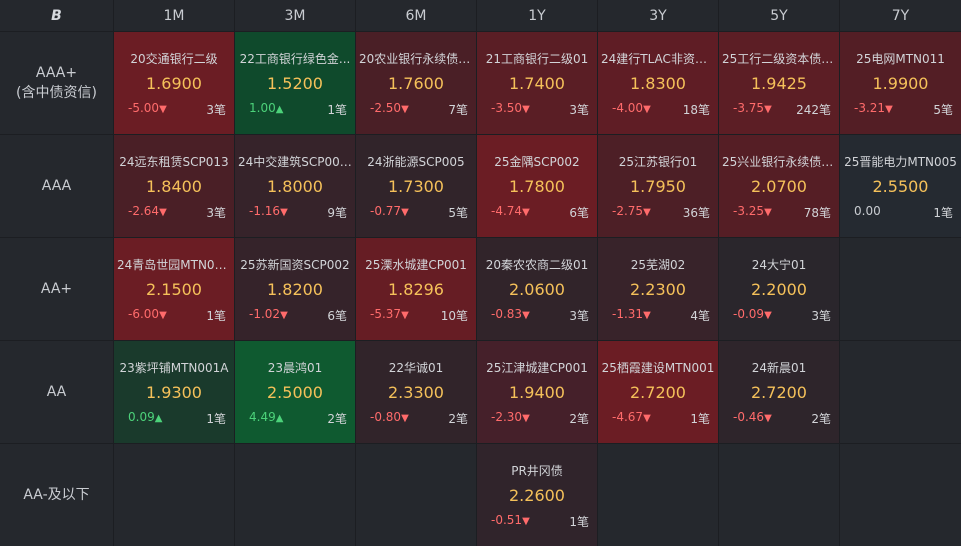  What do you see at coordinates (749, 108) in the screenshot?
I see `change-value: -3.75` at bounding box center [749, 108].